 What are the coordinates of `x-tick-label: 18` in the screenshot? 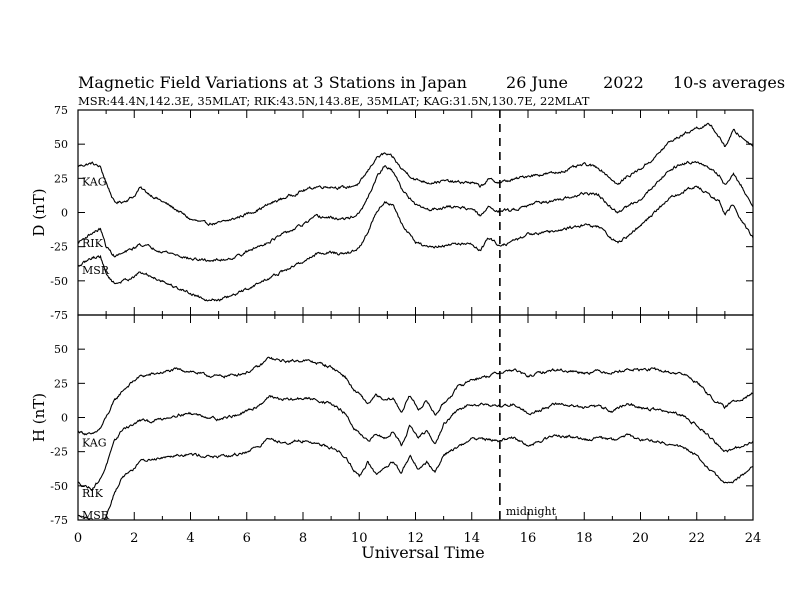 It's located at (584, 538).